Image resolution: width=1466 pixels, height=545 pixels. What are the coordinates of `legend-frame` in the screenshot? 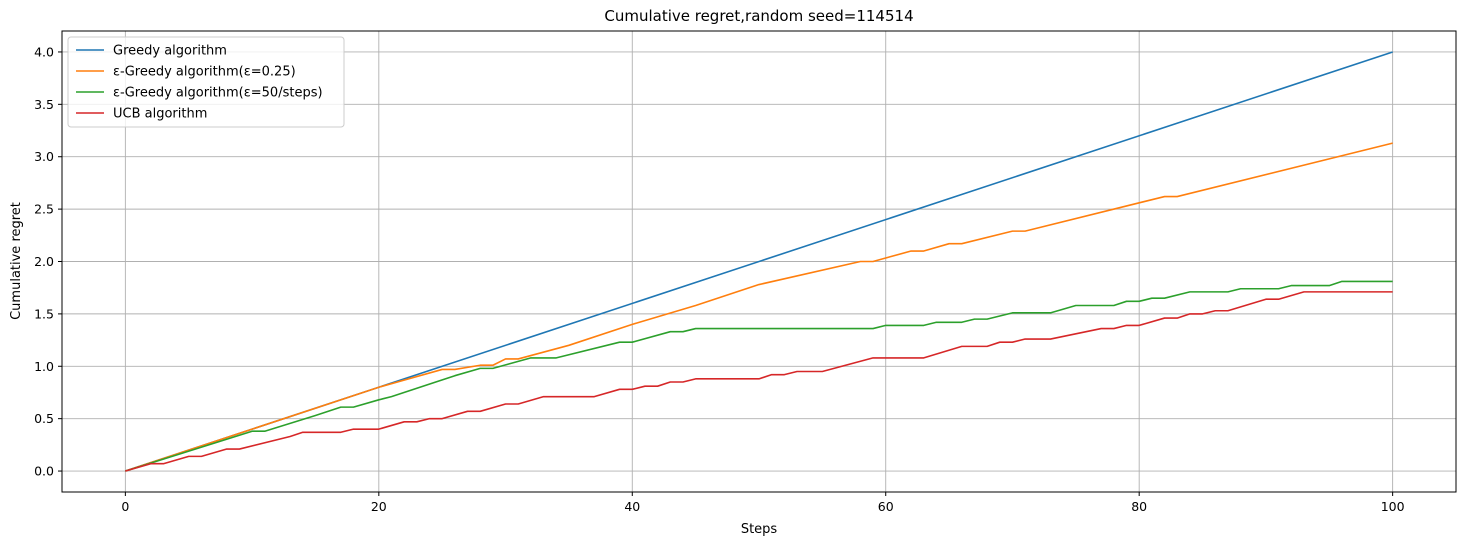 It's located at (206, 82).